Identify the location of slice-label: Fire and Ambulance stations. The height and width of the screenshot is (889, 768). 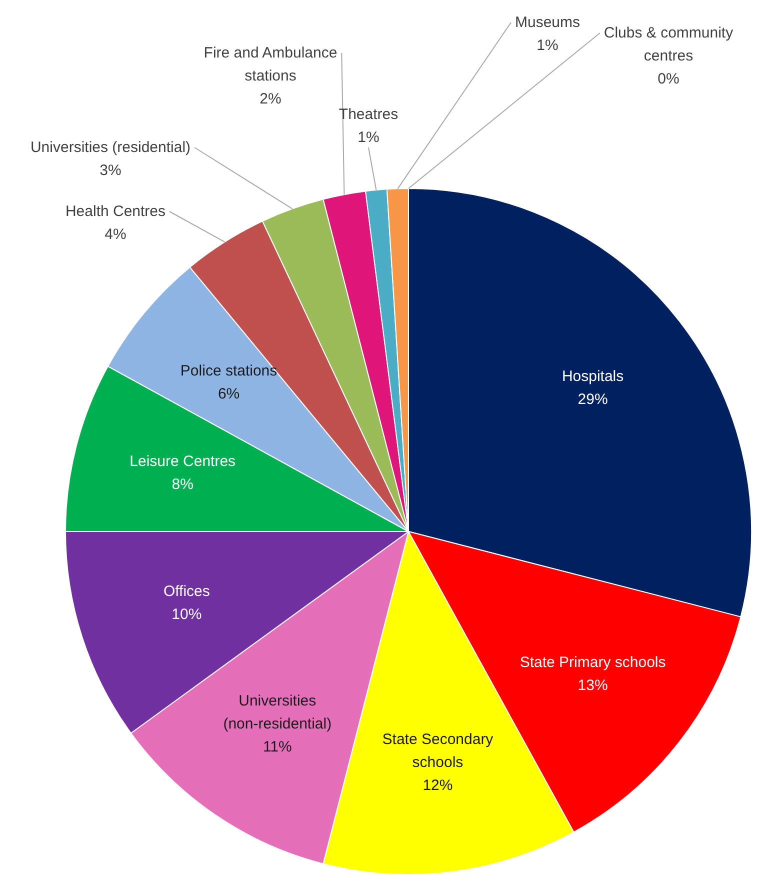
(271, 64).